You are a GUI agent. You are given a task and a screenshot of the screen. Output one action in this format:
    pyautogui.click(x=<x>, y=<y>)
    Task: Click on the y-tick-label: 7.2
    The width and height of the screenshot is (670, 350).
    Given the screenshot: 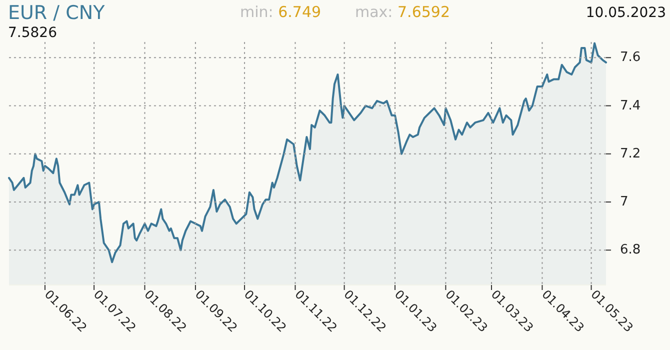 What is the action you would take?
    pyautogui.click(x=630, y=154)
    